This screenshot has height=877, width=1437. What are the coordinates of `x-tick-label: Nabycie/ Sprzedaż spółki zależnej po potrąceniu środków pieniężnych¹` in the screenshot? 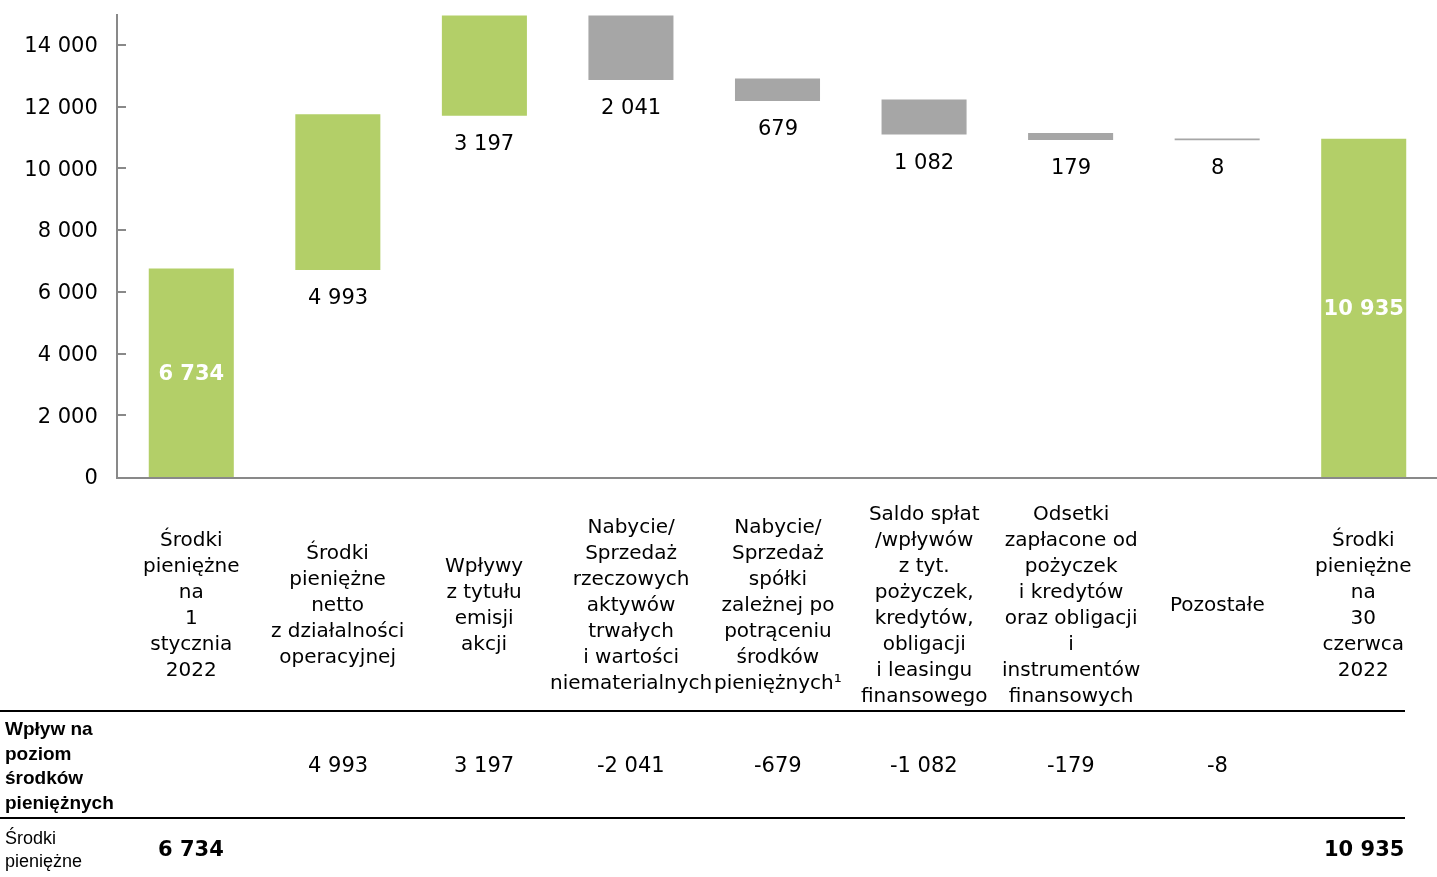 It's located at (778, 604).